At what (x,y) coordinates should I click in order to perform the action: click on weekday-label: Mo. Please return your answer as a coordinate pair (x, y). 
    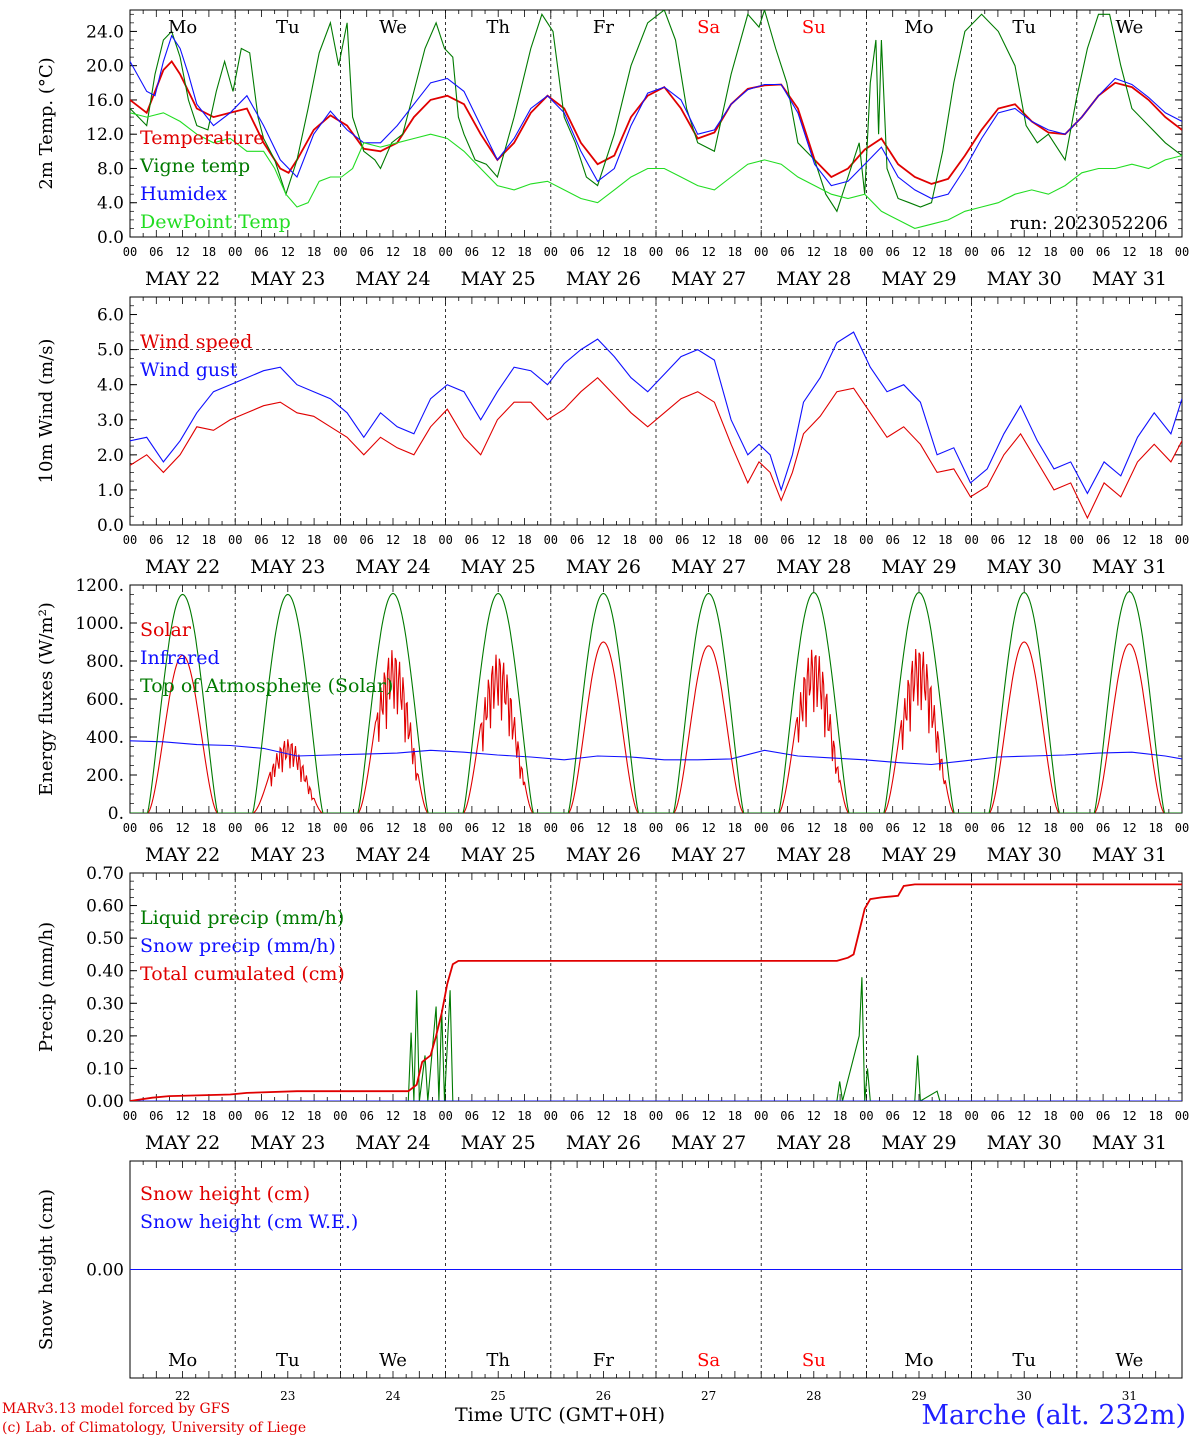
    Looking at the image, I should click on (918, 1360).